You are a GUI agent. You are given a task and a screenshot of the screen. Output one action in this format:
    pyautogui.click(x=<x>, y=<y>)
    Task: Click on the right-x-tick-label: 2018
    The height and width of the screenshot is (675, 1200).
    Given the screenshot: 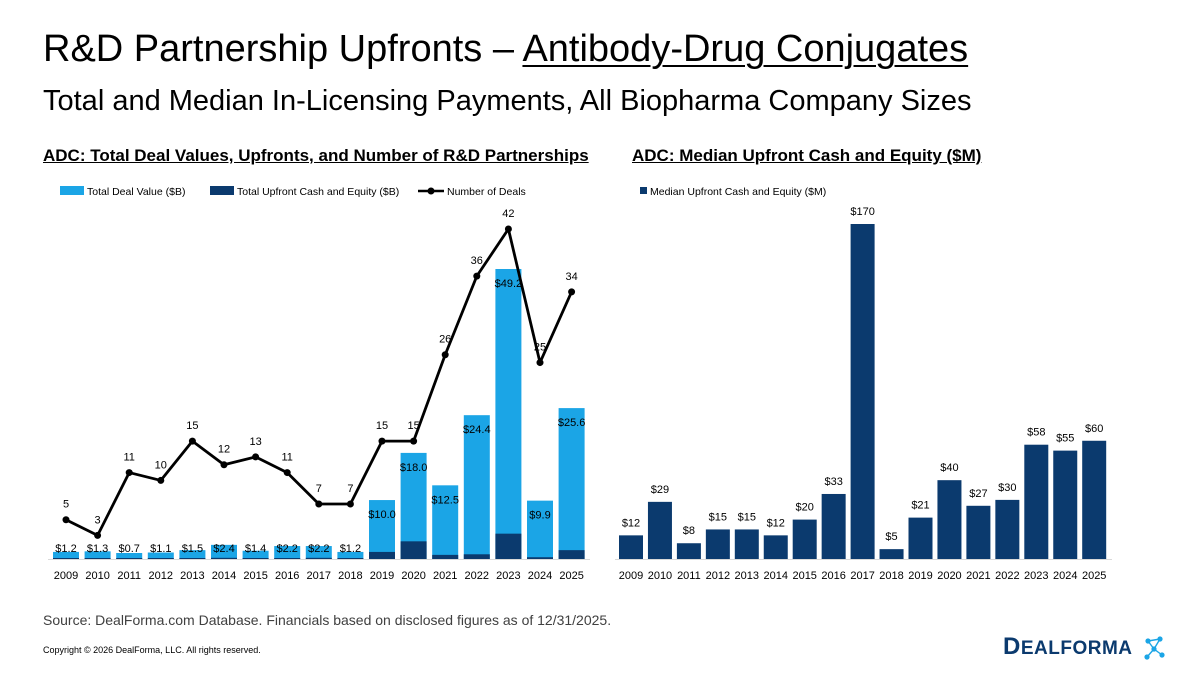 What is the action you would take?
    pyautogui.click(x=891, y=576)
    